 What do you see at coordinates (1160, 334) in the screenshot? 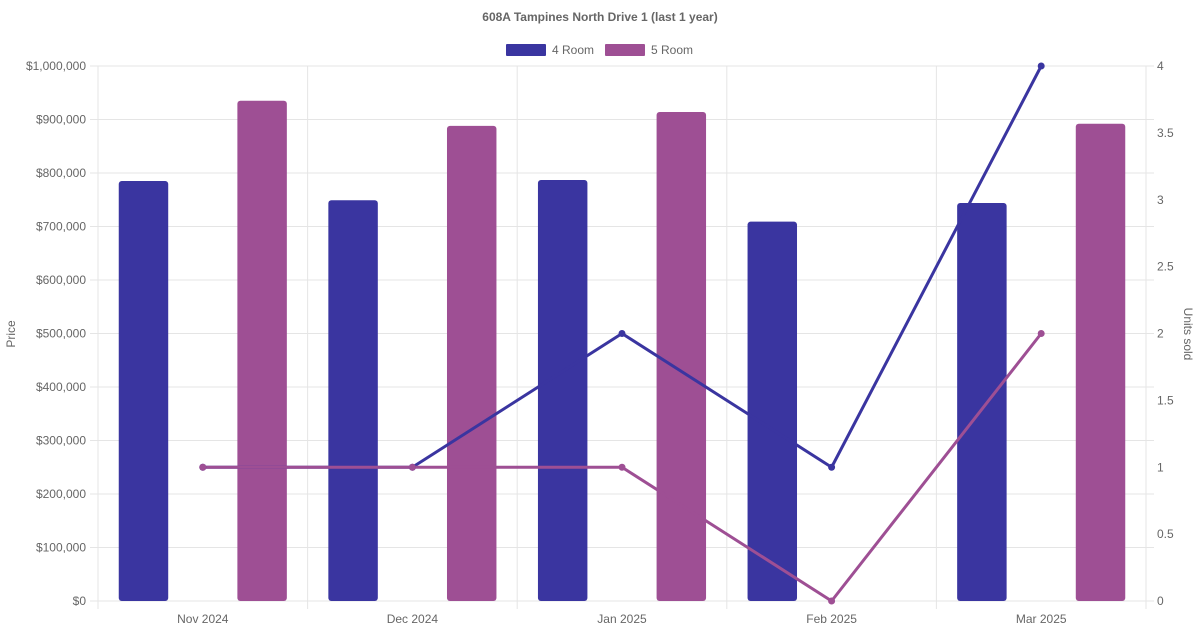
I see `y-right-tick-label: 2` at bounding box center [1160, 334].